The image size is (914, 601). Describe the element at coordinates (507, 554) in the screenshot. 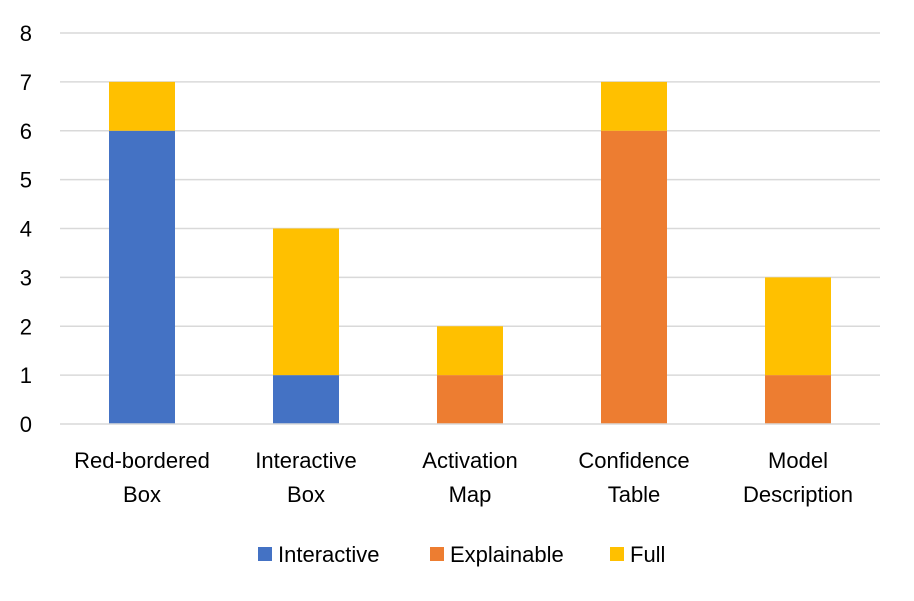

I see `legend-label-explainable: Explainable` at that location.